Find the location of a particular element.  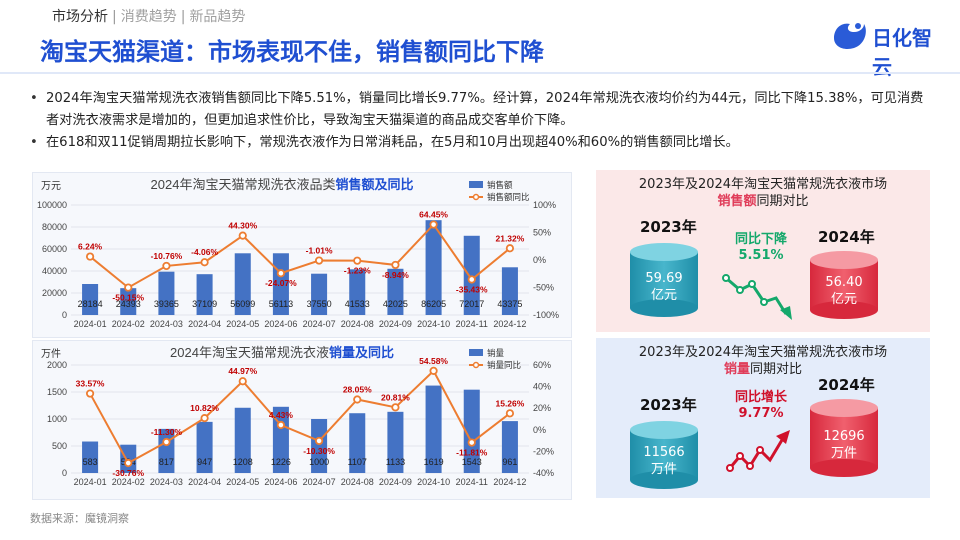

legend-swatch-point is located at coordinates (476, 197).